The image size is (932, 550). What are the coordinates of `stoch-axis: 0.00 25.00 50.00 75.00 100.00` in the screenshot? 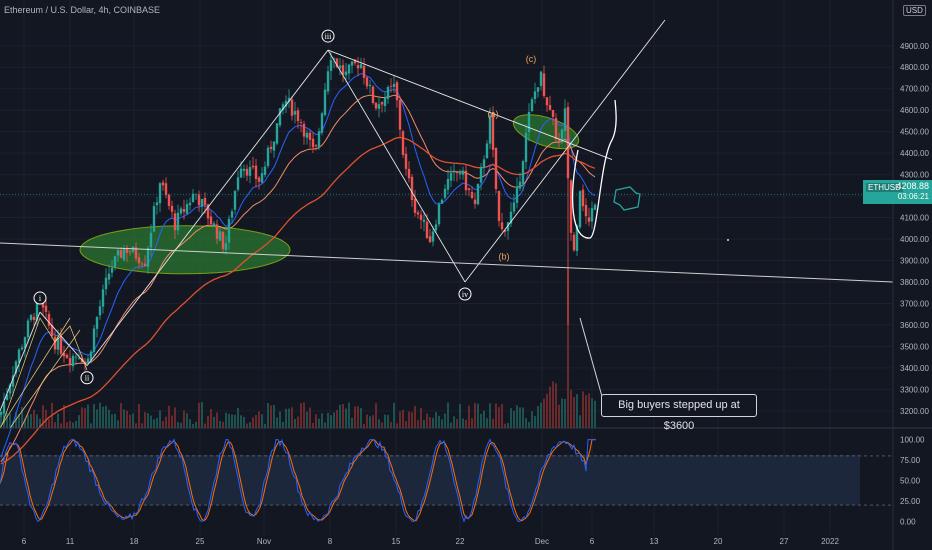 It's located at (912, 481).